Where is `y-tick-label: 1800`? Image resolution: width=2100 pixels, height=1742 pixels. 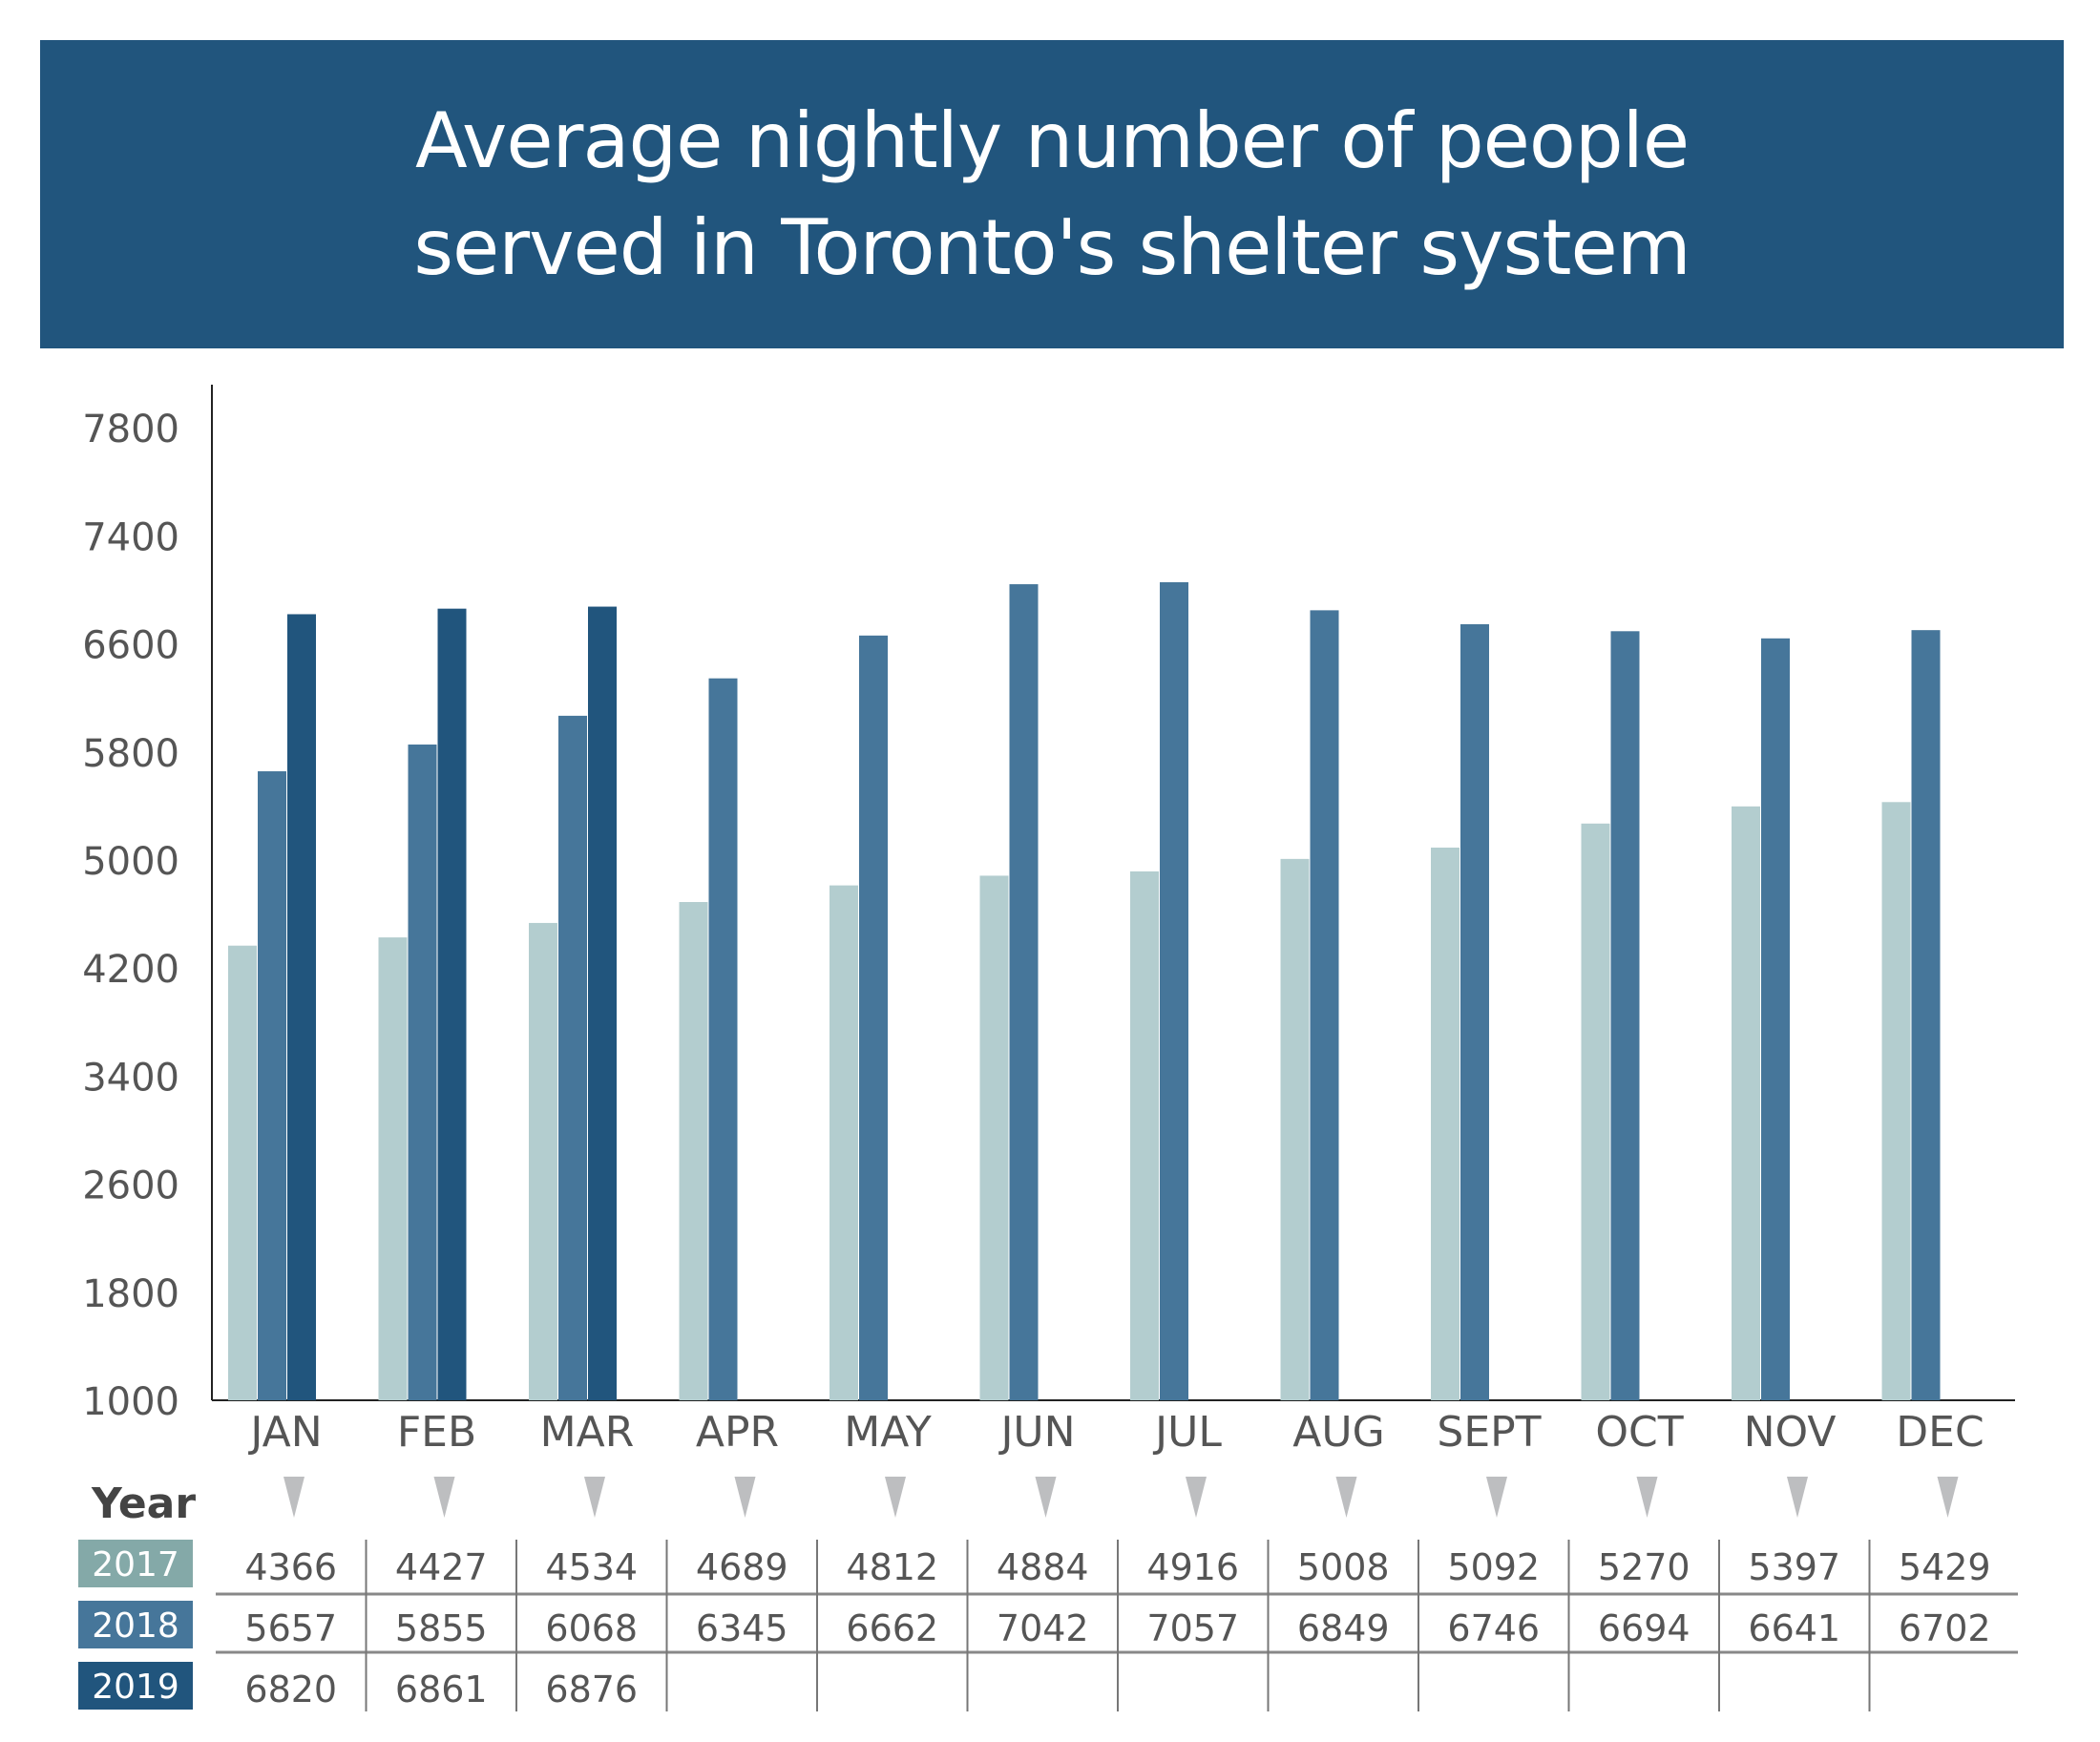 y-tick-label: 1800 is located at coordinates (130, 1294).